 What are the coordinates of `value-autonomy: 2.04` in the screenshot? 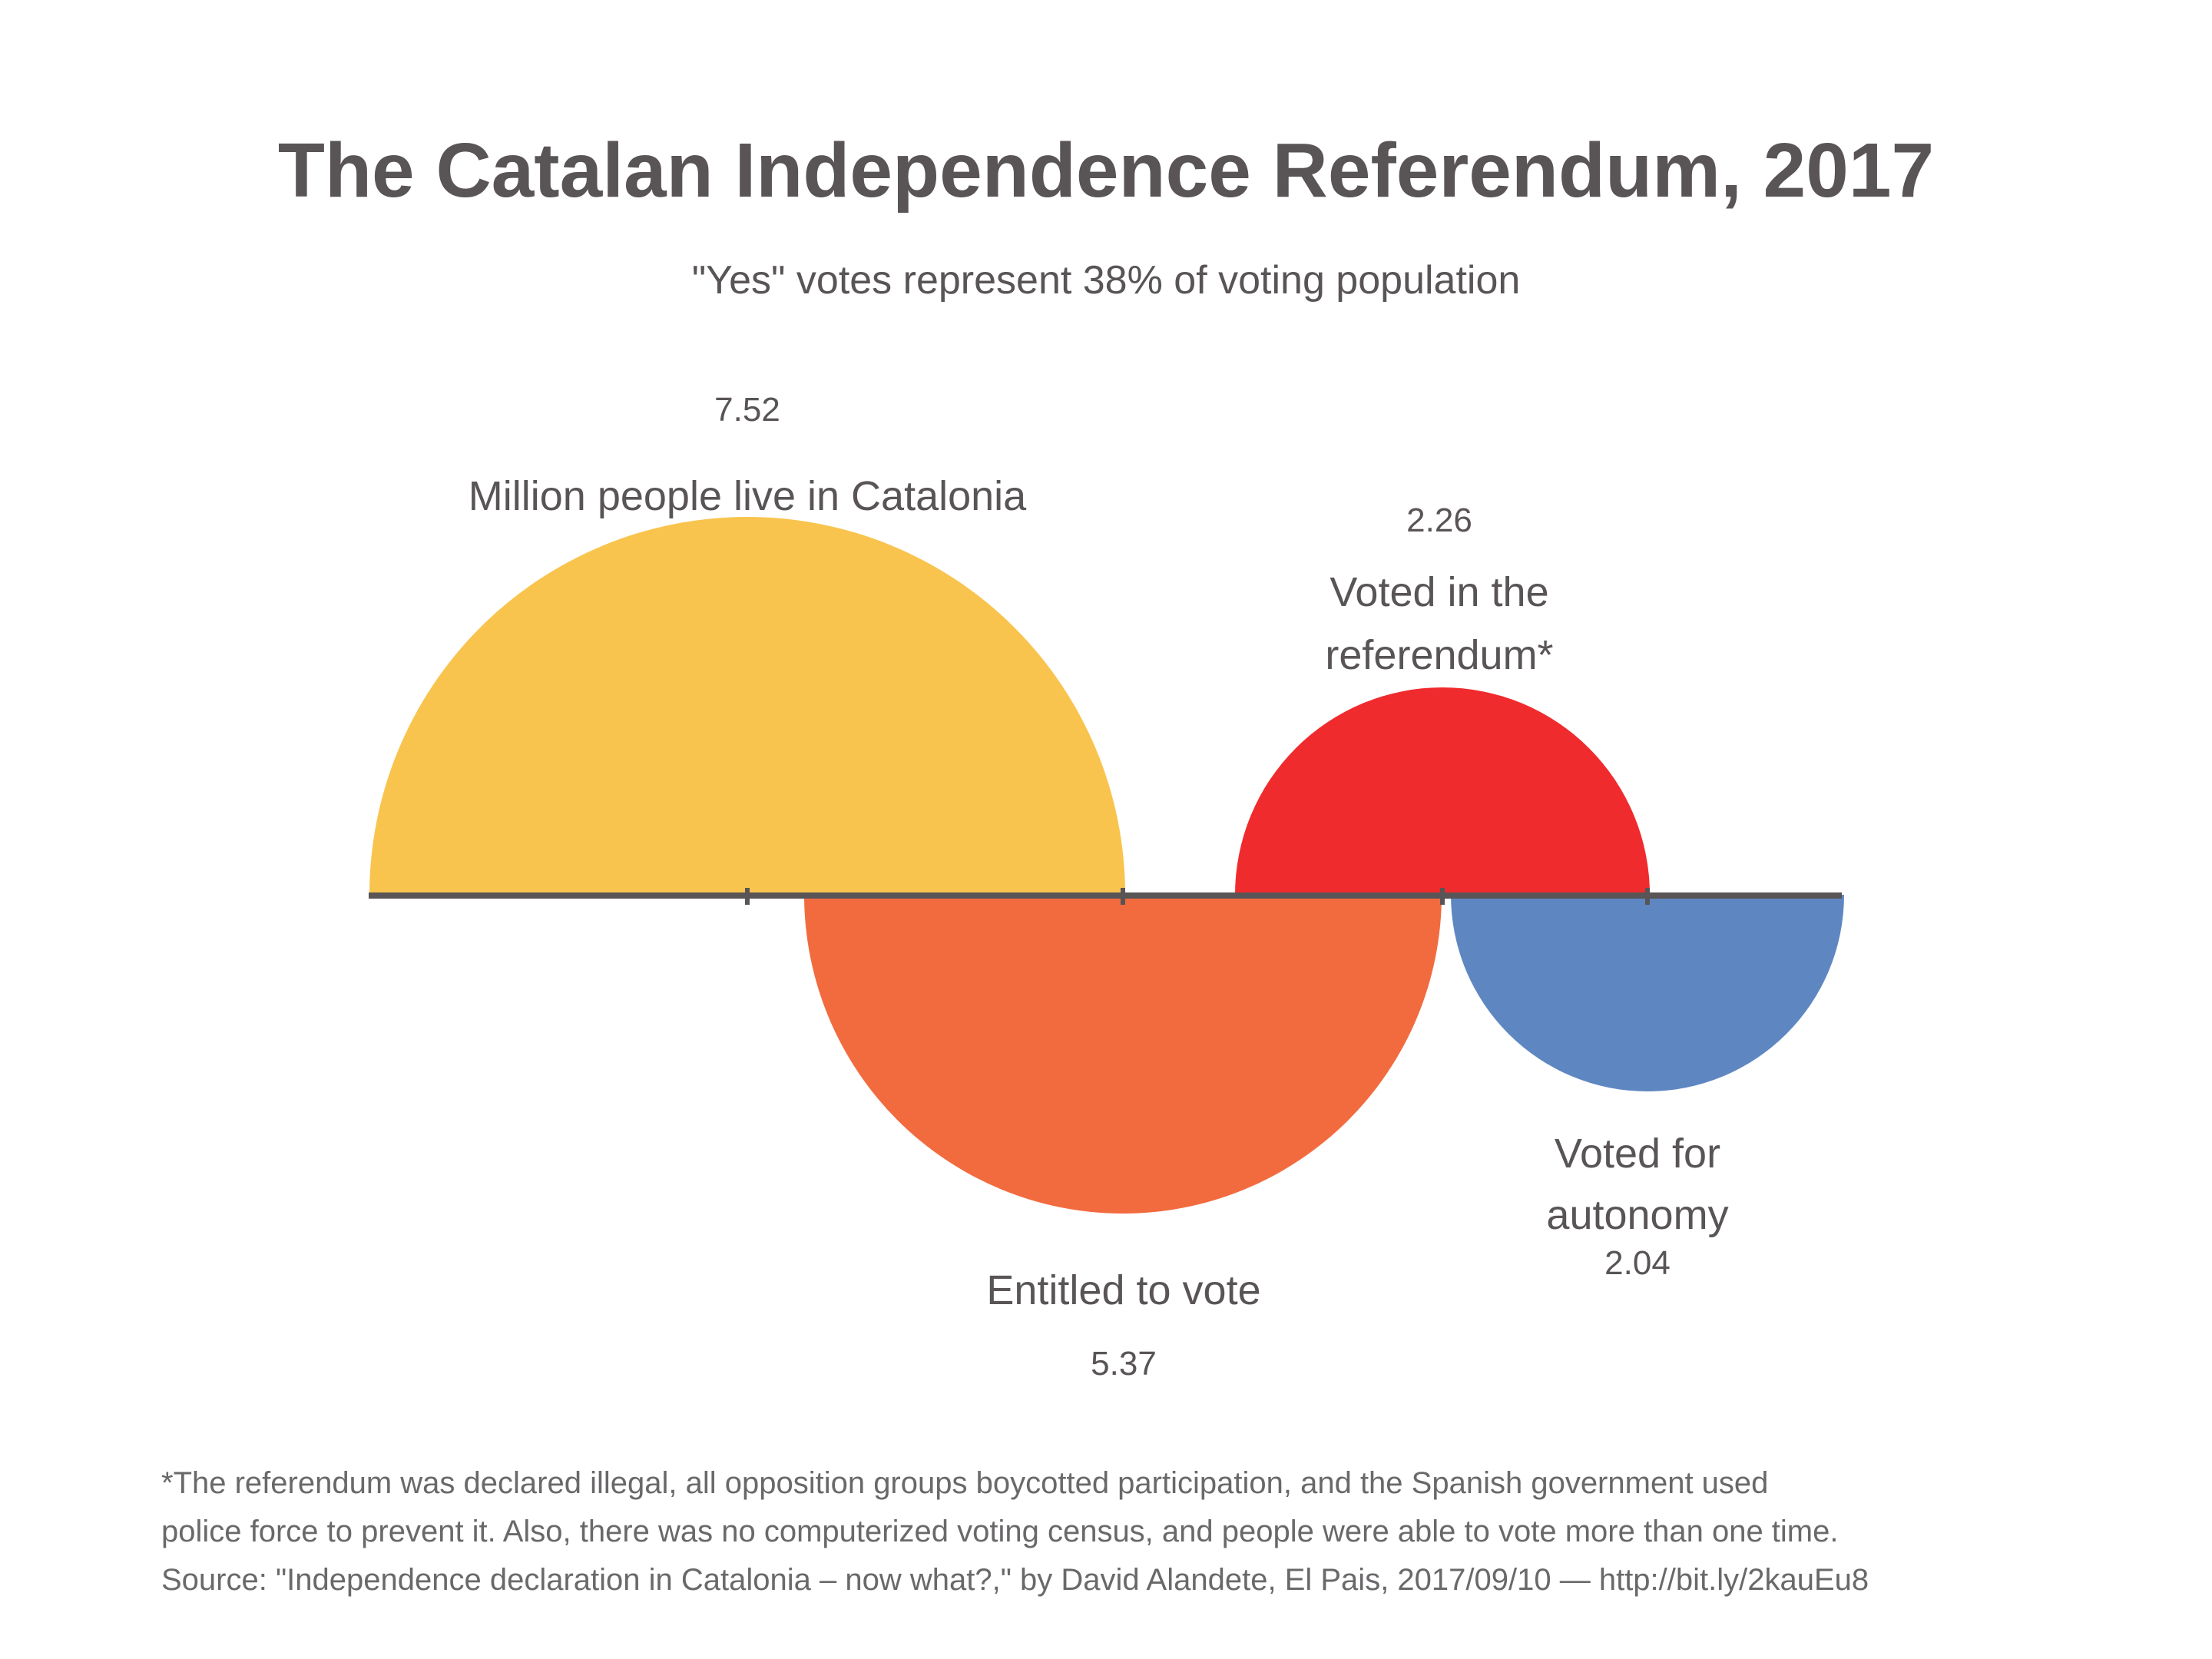 It's located at (1637, 1263).